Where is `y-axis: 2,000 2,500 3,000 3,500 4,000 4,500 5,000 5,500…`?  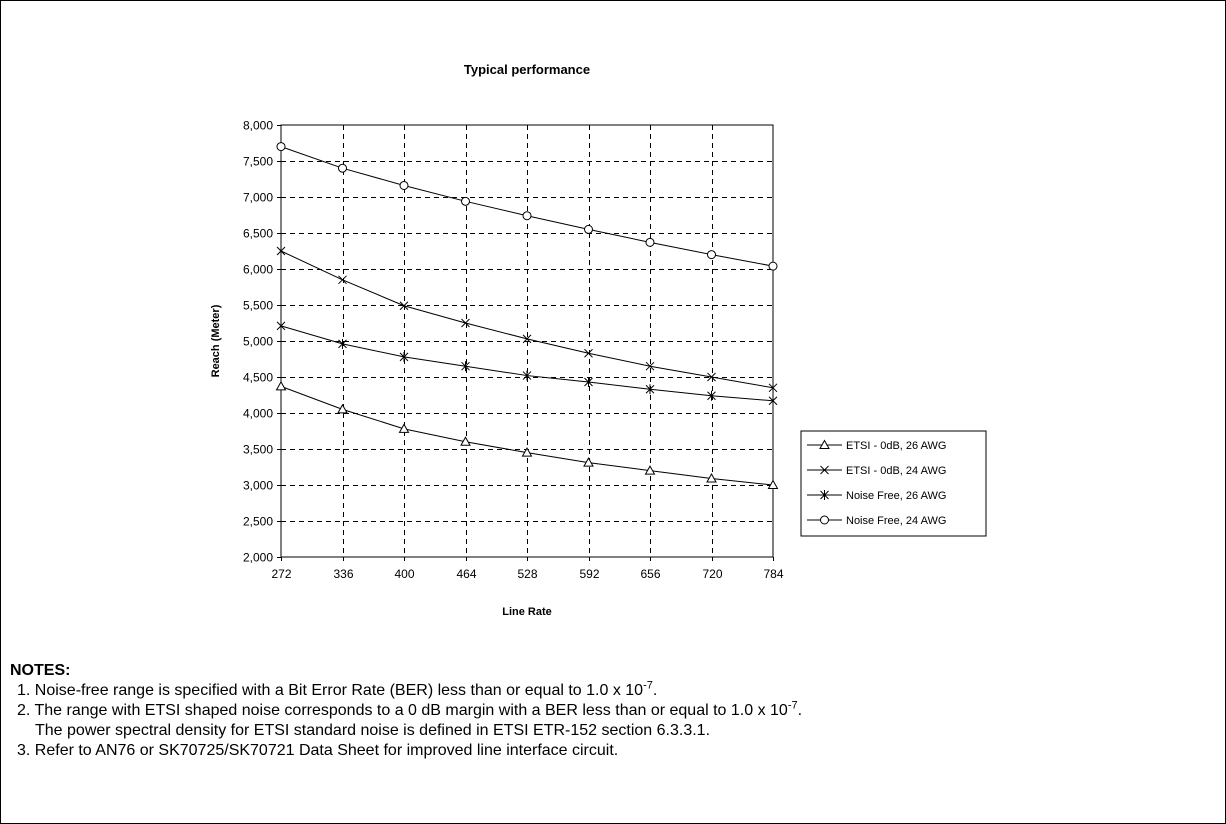
y-axis: 2,000 2,500 3,000 3,500 4,000 4,500 5,000 5,500… is located at coordinates (262, 342).